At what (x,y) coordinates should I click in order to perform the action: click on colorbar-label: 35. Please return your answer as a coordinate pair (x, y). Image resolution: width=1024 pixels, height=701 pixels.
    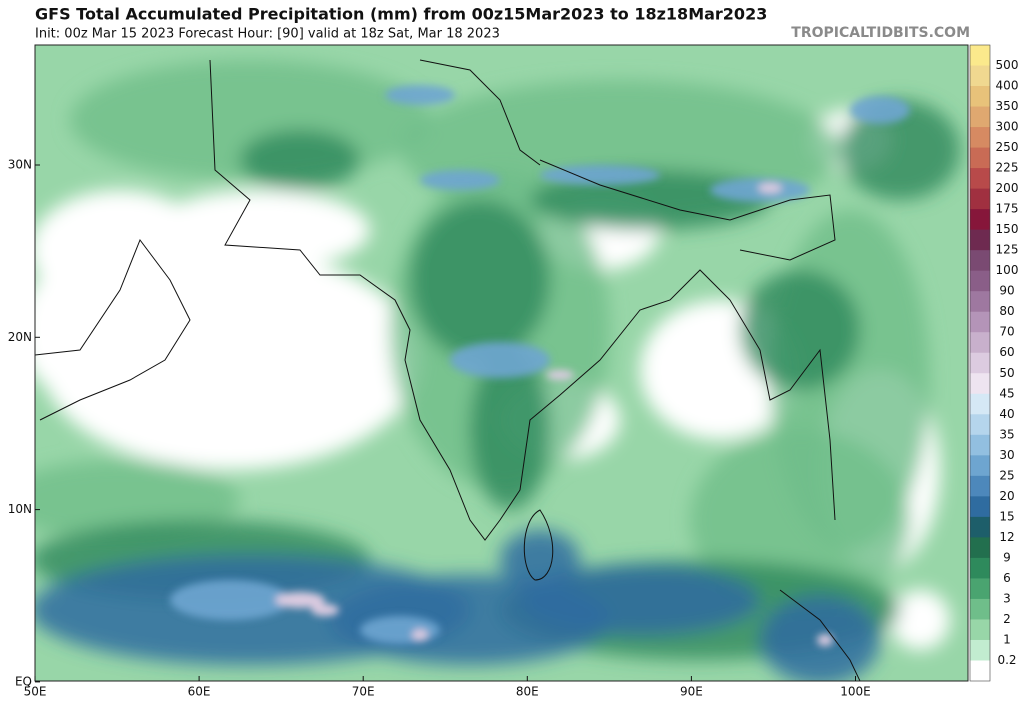
    Looking at the image, I should click on (1006, 434).